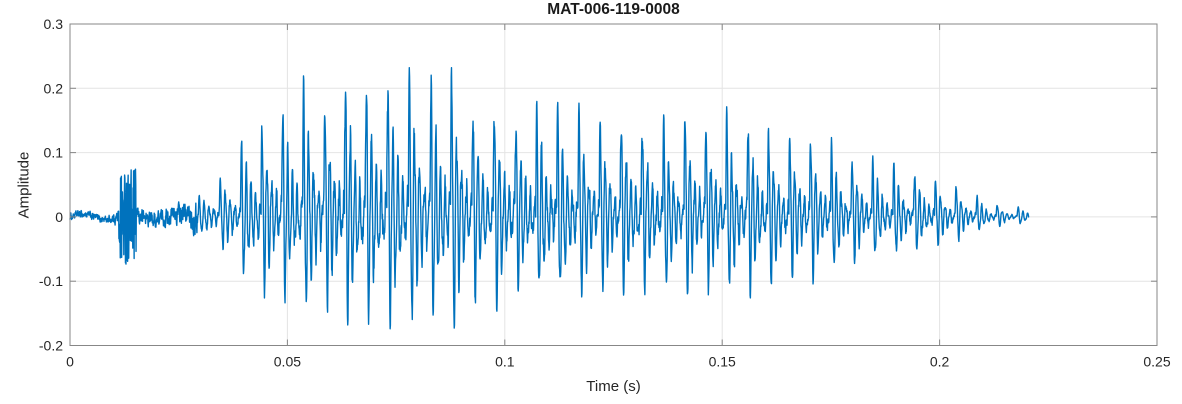 This screenshot has height=404, width=1182. Describe the element at coordinates (940, 362) in the screenshot. I see `x-tick-label: 0.2` at that location.